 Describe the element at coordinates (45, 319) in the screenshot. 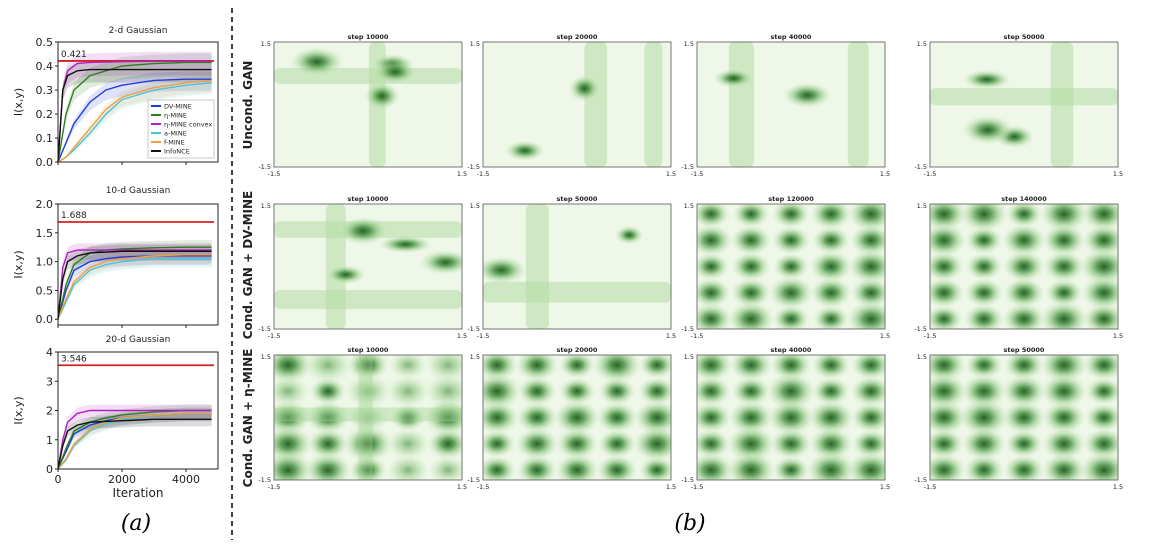

I see `y-tick-label: 0.0` at that location.